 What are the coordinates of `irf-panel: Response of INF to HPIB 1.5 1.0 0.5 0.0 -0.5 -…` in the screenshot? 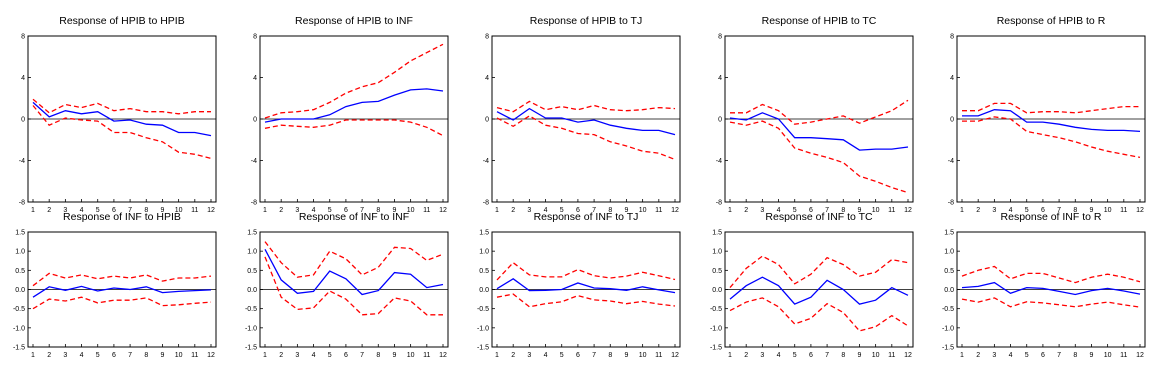 It's located at (115, 285).